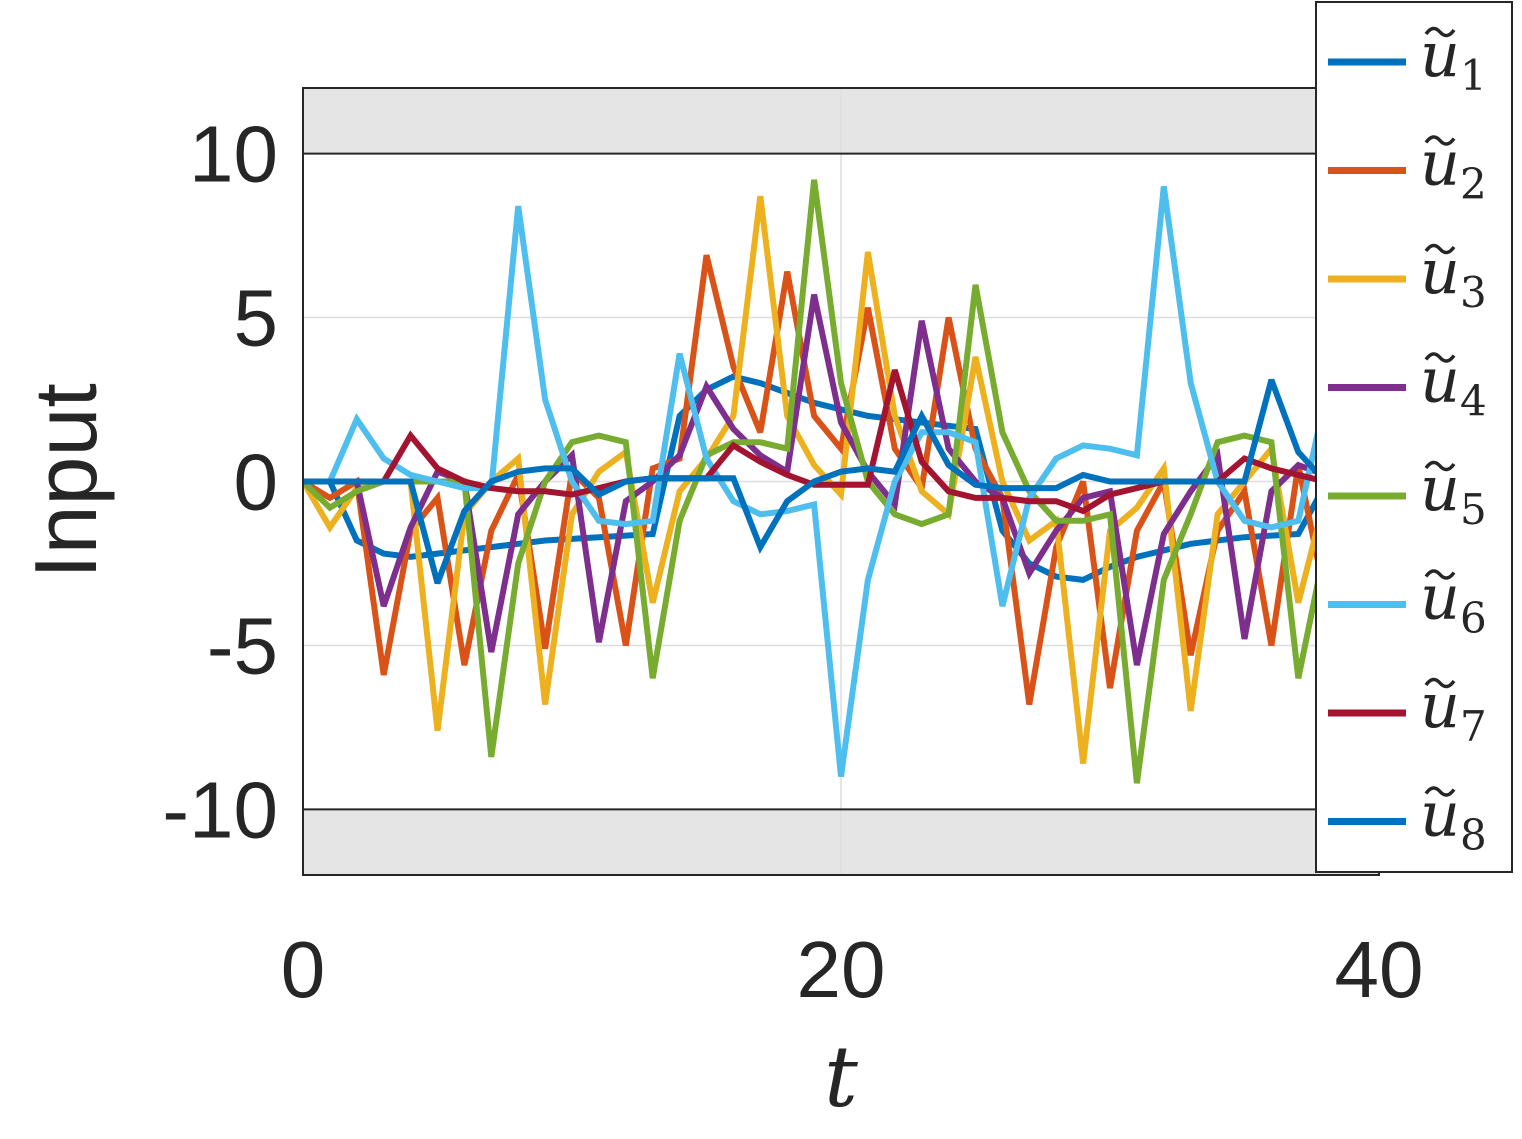  What do you see at coordinates (1407, 819) in the screenshot?
I see `legend-item-u8: u8` at bounding box center [1407, 819].